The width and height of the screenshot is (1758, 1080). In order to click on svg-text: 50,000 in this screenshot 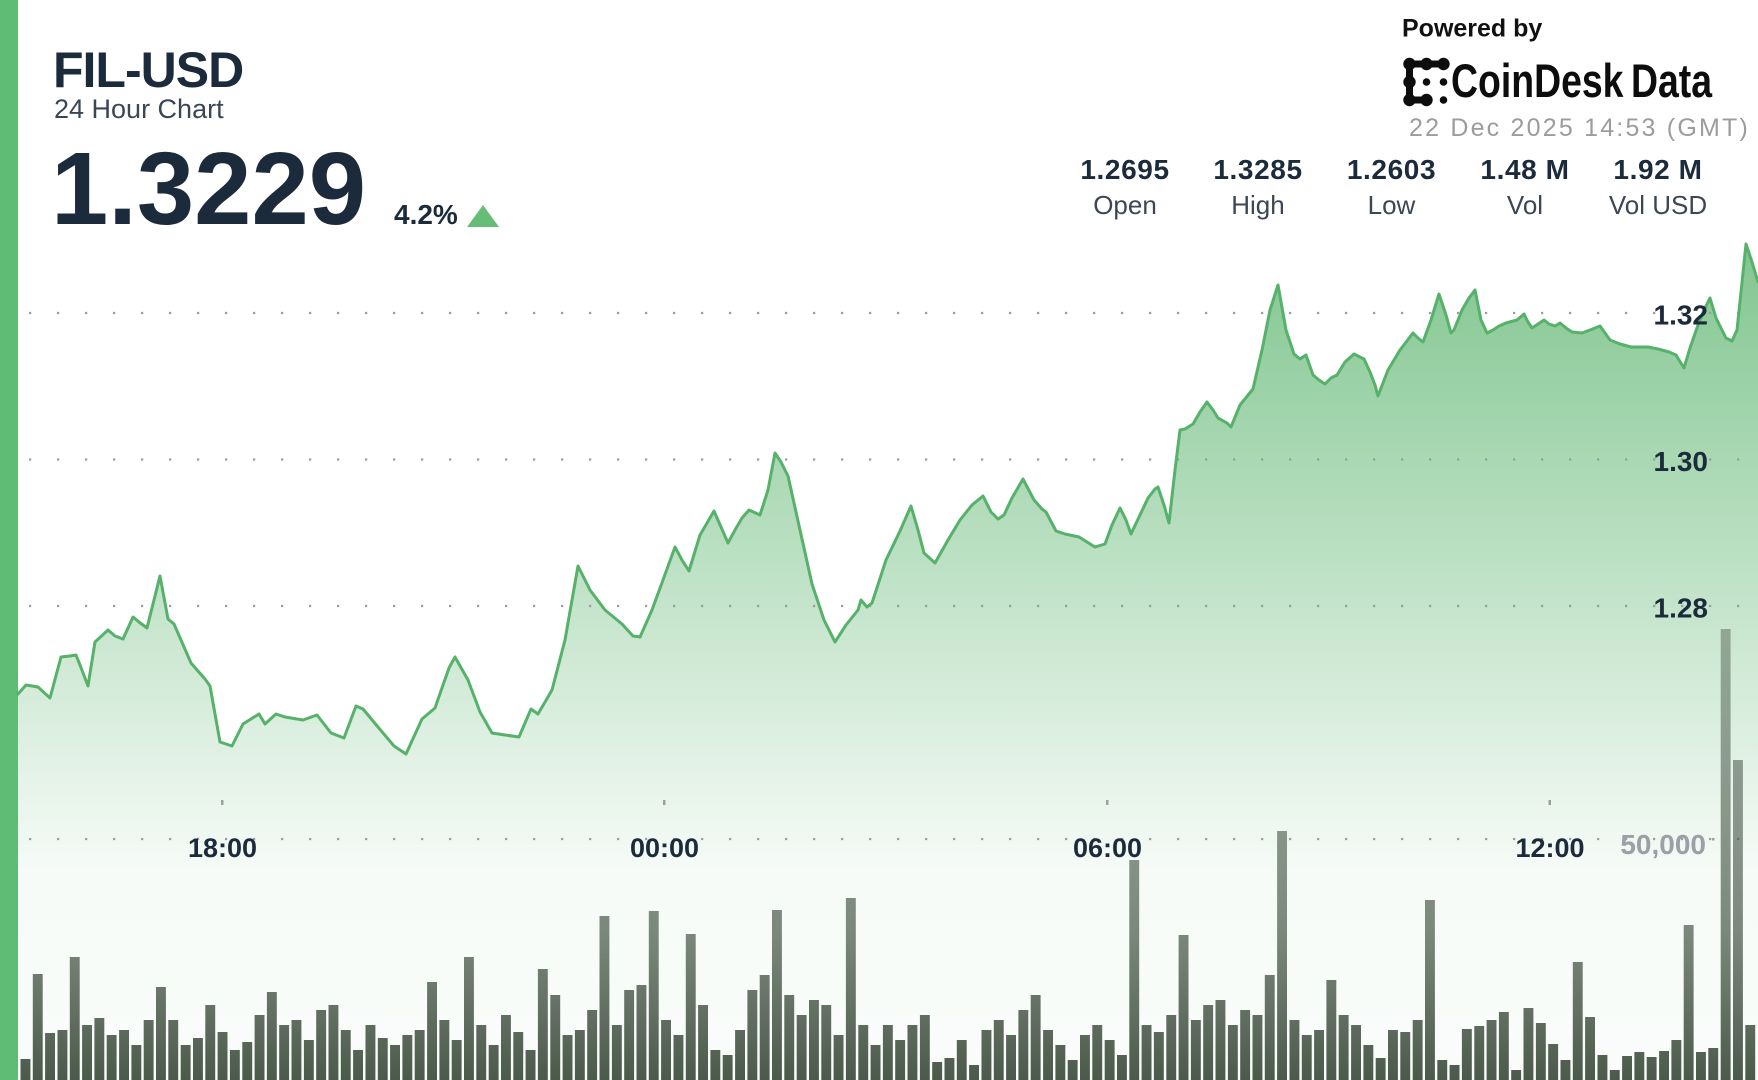, I will do `click(1663, 844)`.